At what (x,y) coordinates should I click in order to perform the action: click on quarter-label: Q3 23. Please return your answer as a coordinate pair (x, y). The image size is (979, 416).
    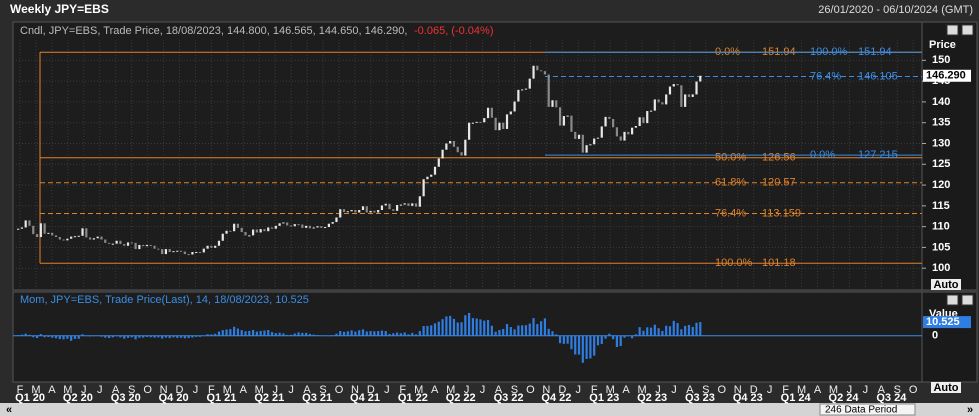
    Looking at the image, I should click on (700, 398).